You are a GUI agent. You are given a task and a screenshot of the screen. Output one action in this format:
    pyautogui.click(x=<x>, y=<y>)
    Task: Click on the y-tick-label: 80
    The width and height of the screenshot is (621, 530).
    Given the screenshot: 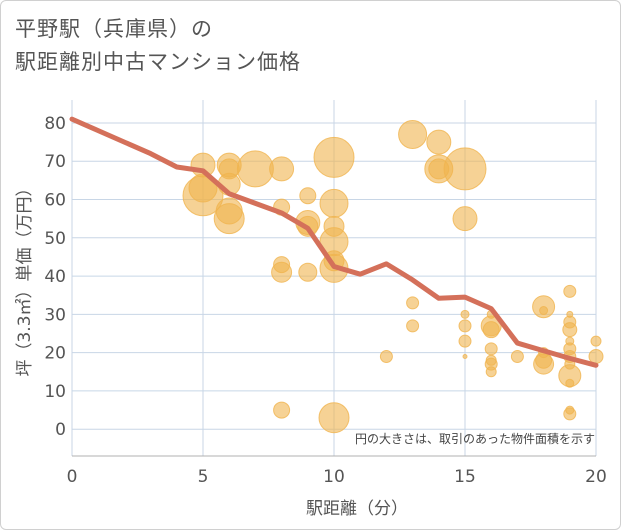 What is the action you would take?
    pyautogui.click(x=55, y=124)
    